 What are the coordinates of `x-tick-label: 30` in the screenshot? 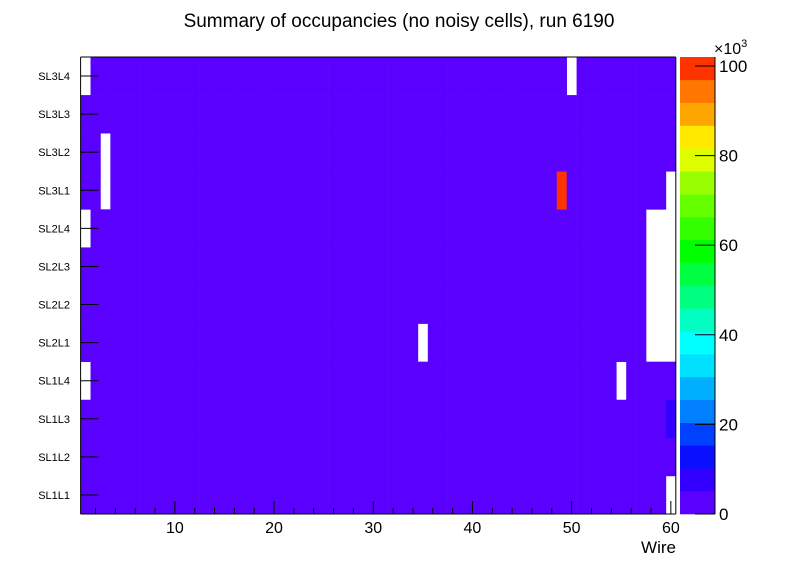 It's located at (373, 528).